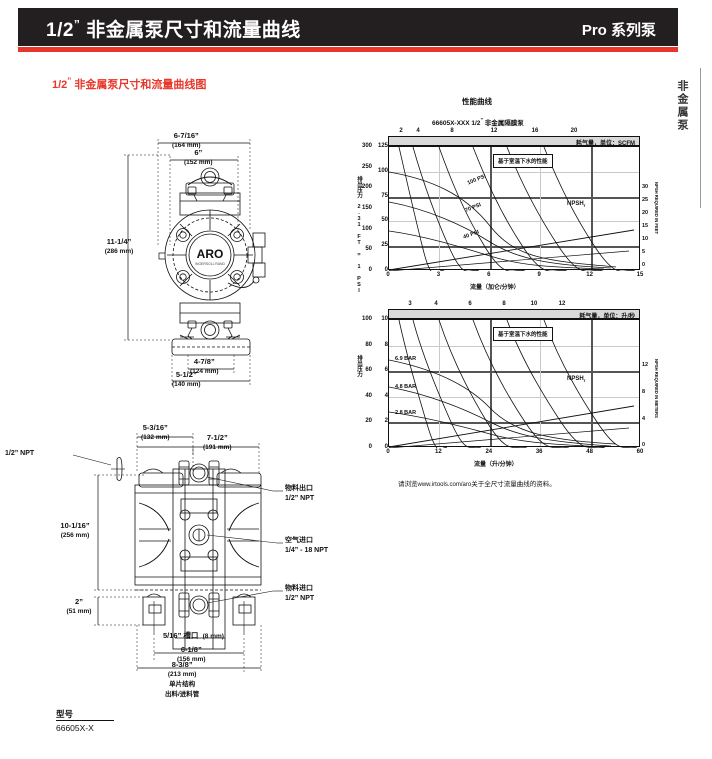 Image resolution: width=712 pixels, height=759 pixels. What do you see at coordinates (645, 239) in the screenshot?
I see `right-tick: 10` at bounding box center [645, 239].